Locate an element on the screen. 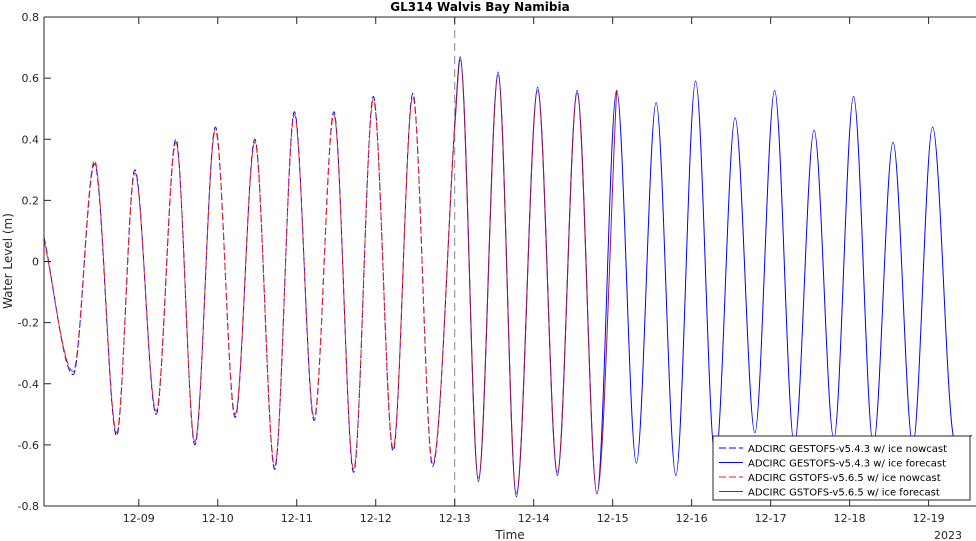  x-tick-label: 12-17 is located at coordinates (771, 518).